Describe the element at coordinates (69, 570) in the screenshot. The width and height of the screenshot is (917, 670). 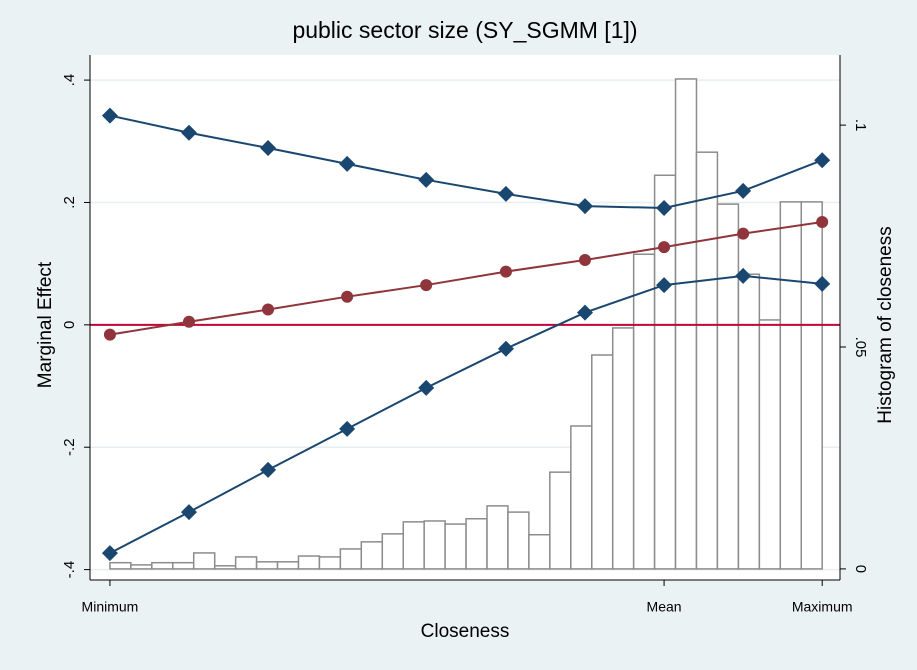
I see `y-tick-label: -.4` at that location.